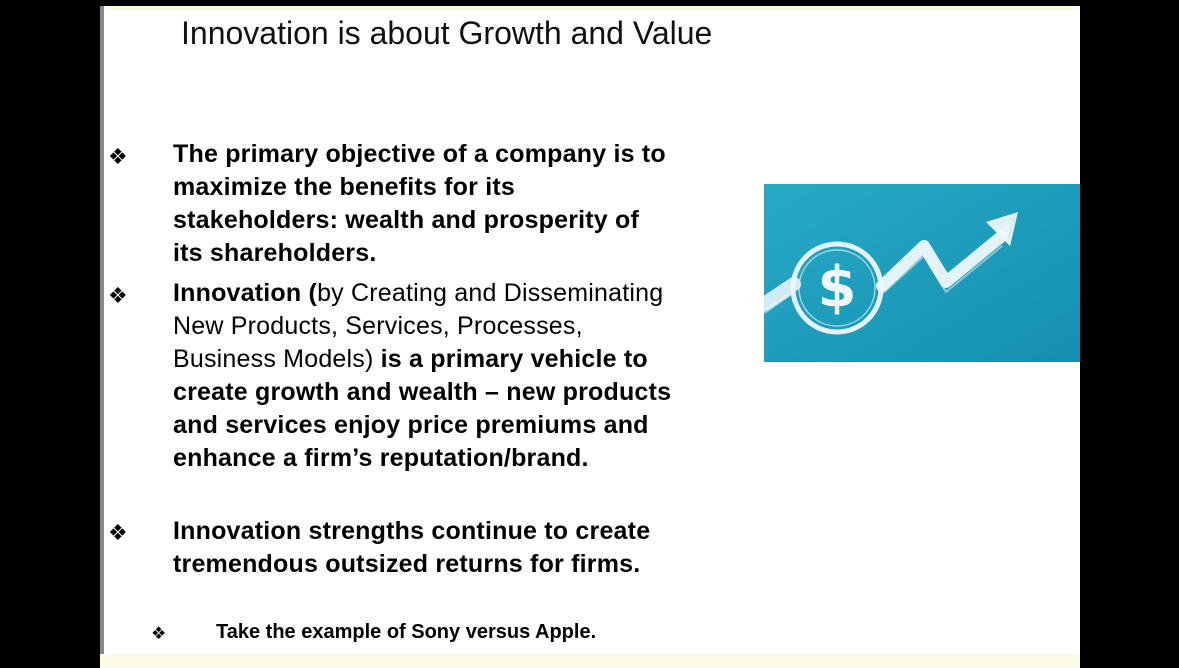  I want to click on sub-bullet-text: Take the example of Sony versus Apple., so click(406, 632).